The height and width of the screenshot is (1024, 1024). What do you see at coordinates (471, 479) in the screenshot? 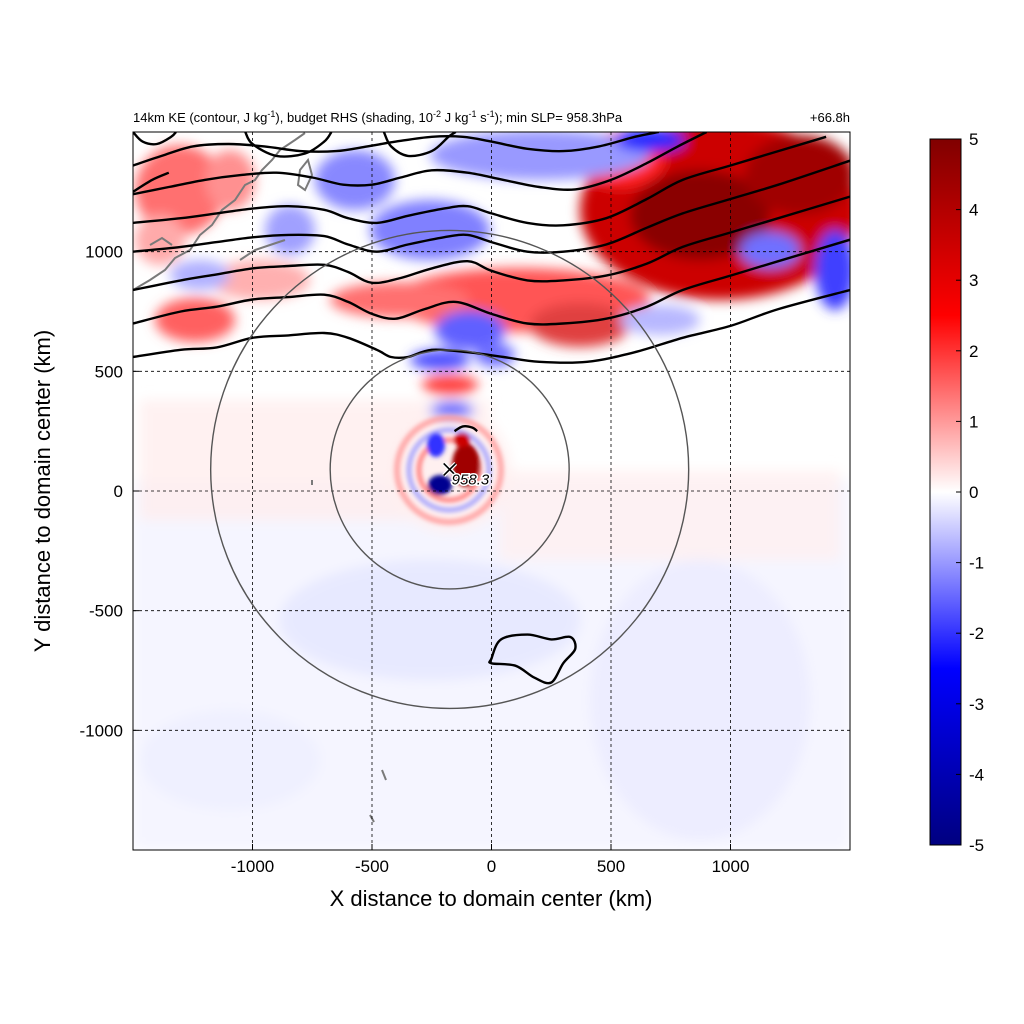
I see `min-slp-label: 958.3` at bounding box center [471, 479].